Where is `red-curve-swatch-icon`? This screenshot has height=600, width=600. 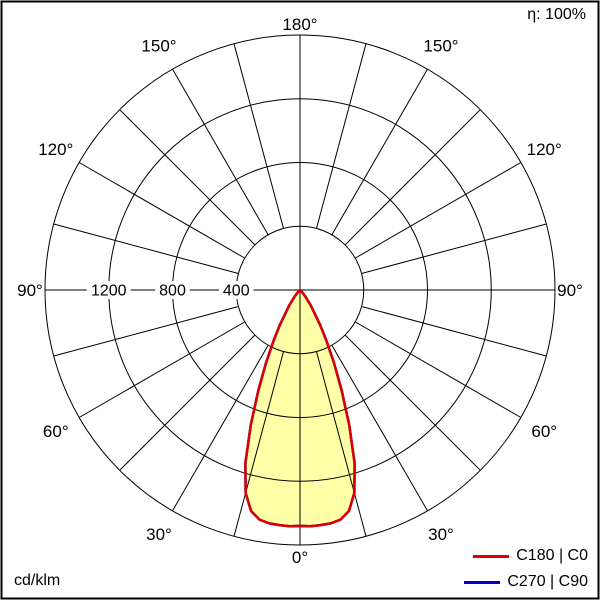
red-curve-swatch-icon is located at coordinates (491, 556).